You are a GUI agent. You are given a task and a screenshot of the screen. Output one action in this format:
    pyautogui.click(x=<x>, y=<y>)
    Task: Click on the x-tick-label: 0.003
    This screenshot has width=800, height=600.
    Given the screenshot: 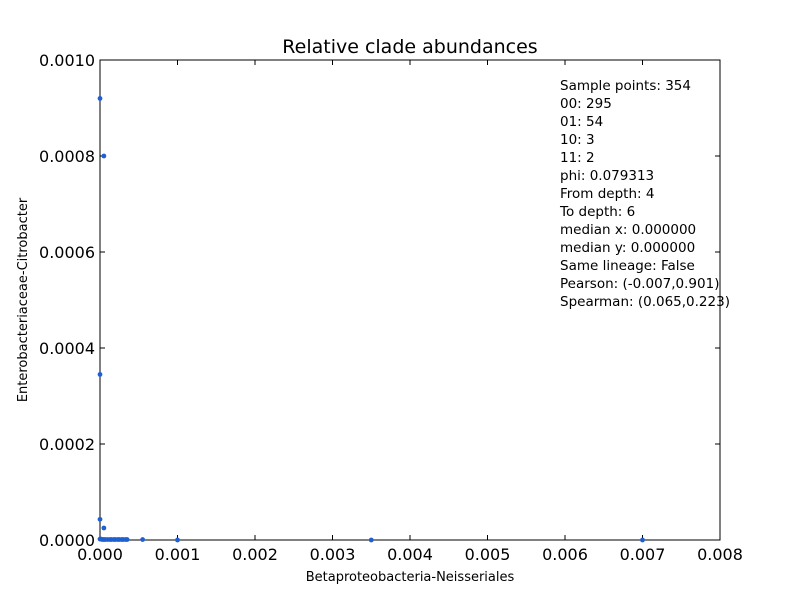 What is the action you would take?
    pyautogui.click(x=333, y=554)
    